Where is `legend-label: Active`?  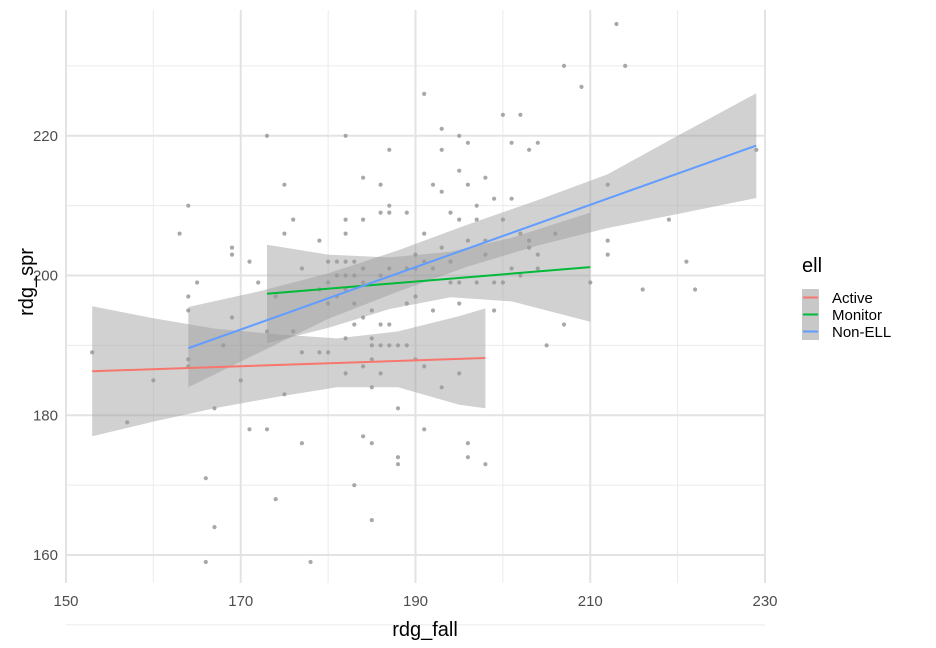
legend-label: Active is located at coordinates (852, 298).